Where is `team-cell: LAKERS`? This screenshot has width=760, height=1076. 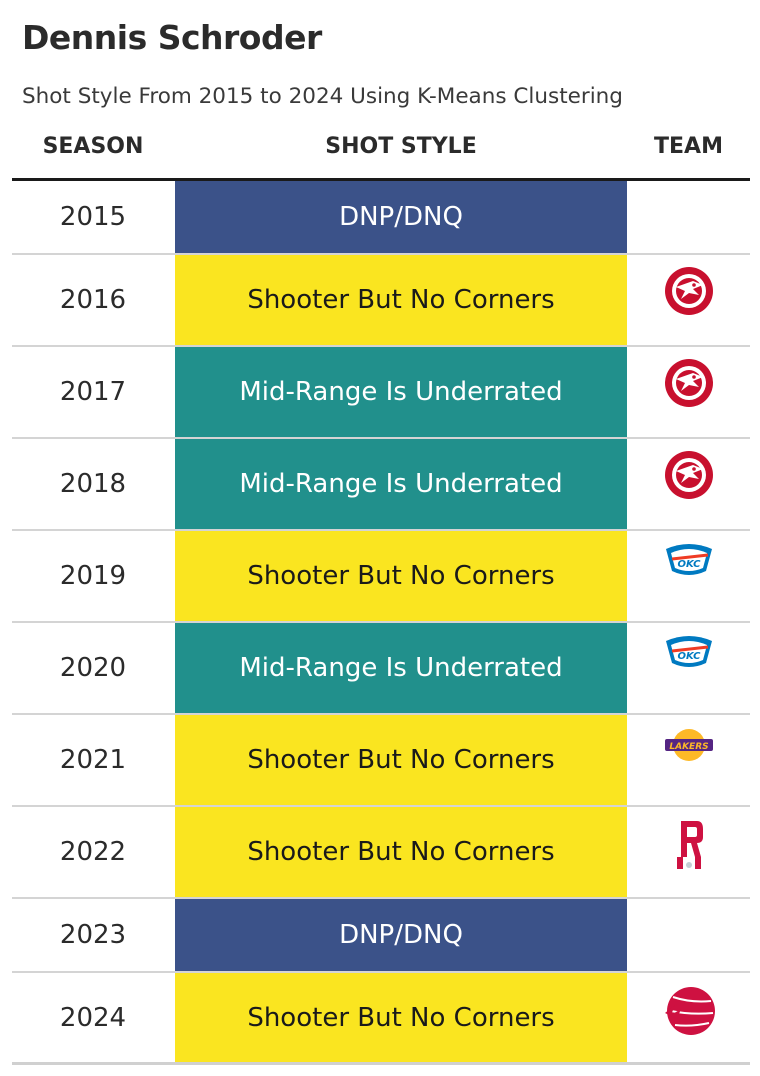
team-cell: LAKERS is located at coordinates (688, 760).